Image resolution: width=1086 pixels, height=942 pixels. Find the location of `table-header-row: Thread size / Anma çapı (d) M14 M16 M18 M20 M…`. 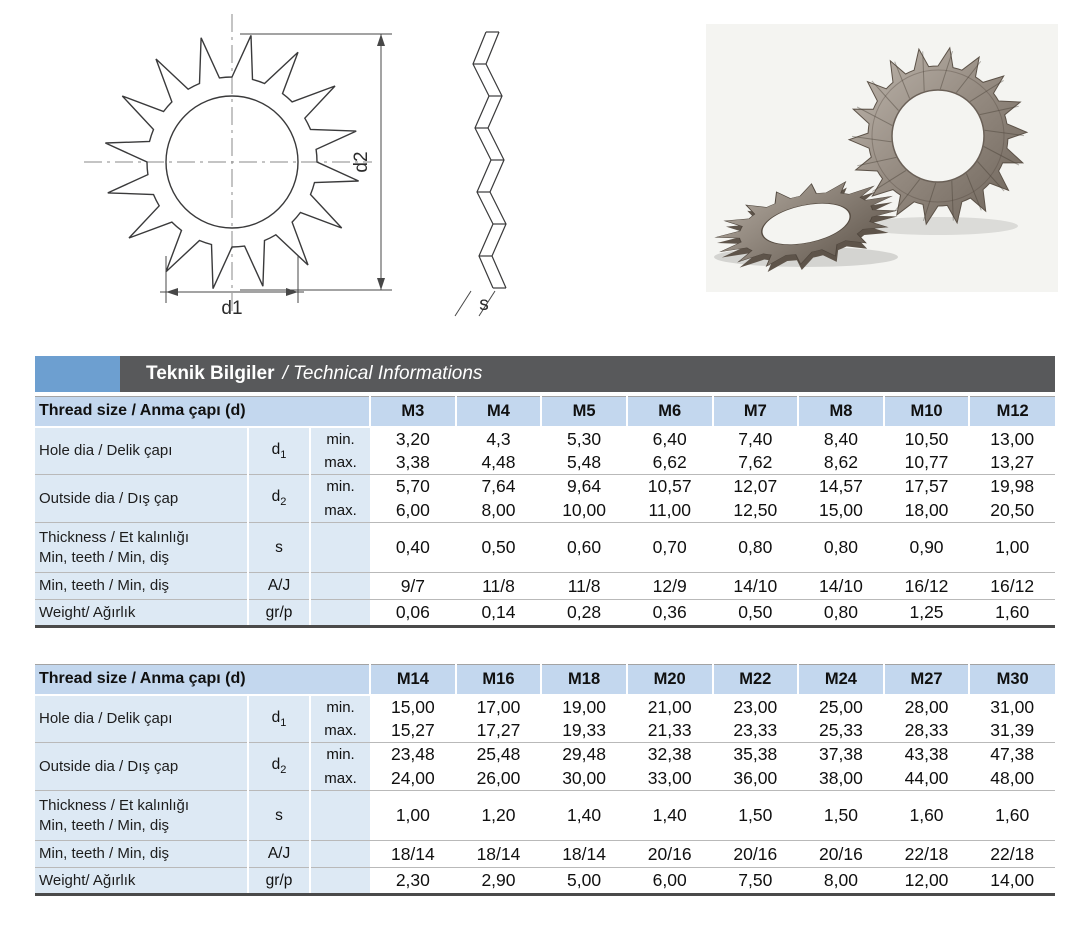

table-header-row: Thread size / Anma çapı (d) M14 M16 M18 M20 M… is located at coordinates (545, 680).